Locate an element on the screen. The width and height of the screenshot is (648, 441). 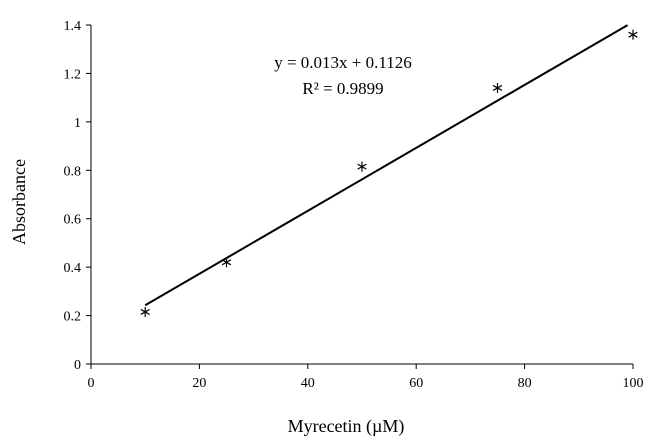
y-tick-label: 1.2 is located at coordinates (73, 74).